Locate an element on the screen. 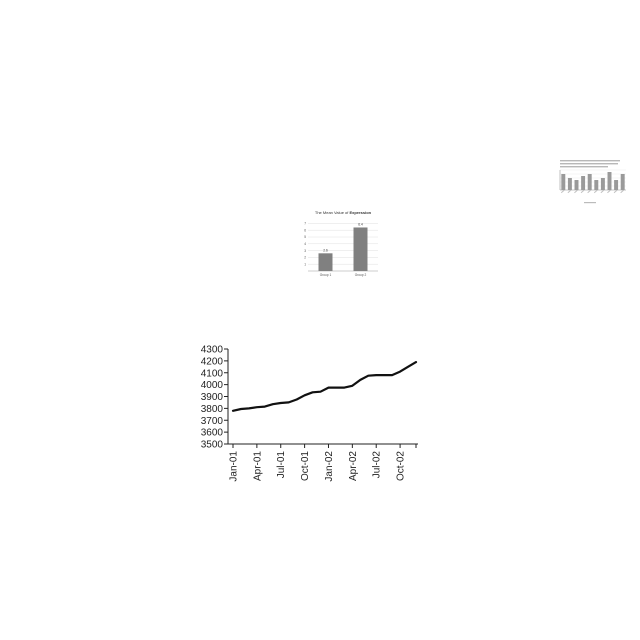 This screenshot has width=640, height=640. line-chart-y-tick-label: 3800 is located at coordinates (212, 409).